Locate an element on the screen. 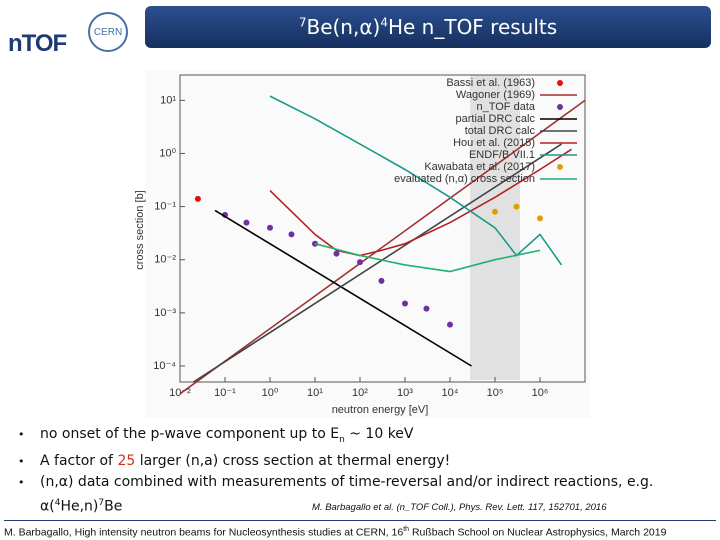  x-tick-label: 10⁵ is located at coordinates (495, 393).